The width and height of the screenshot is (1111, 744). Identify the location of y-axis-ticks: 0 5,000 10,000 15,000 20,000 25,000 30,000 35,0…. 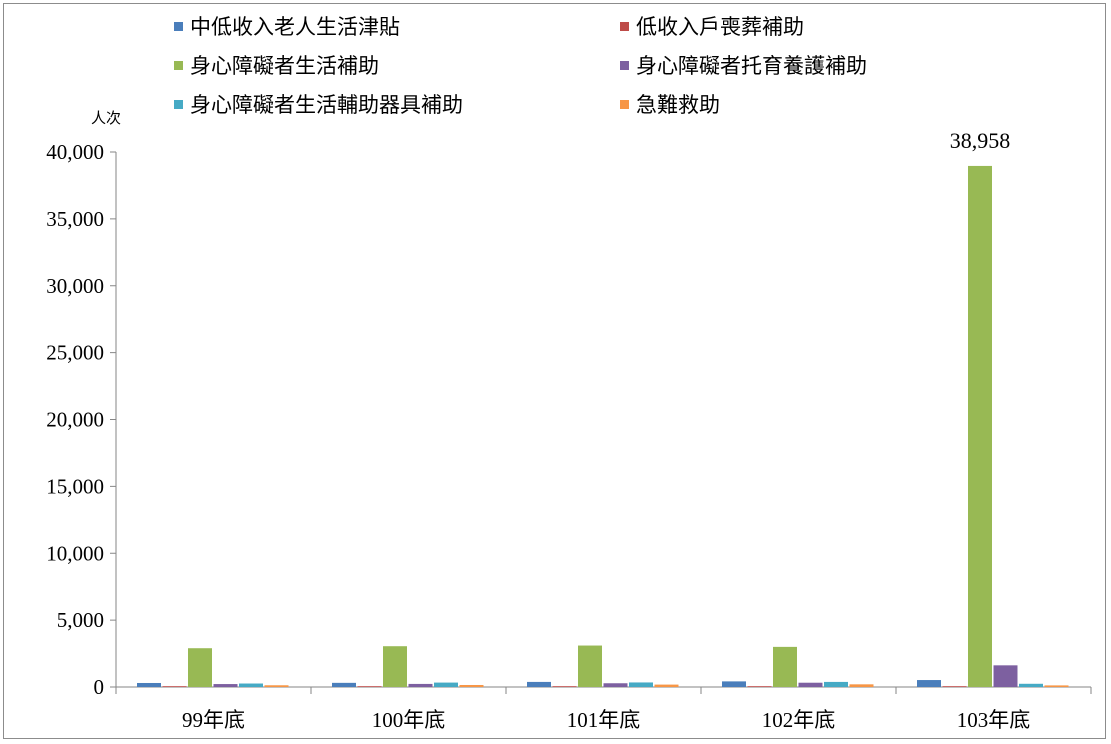
(81, 419).